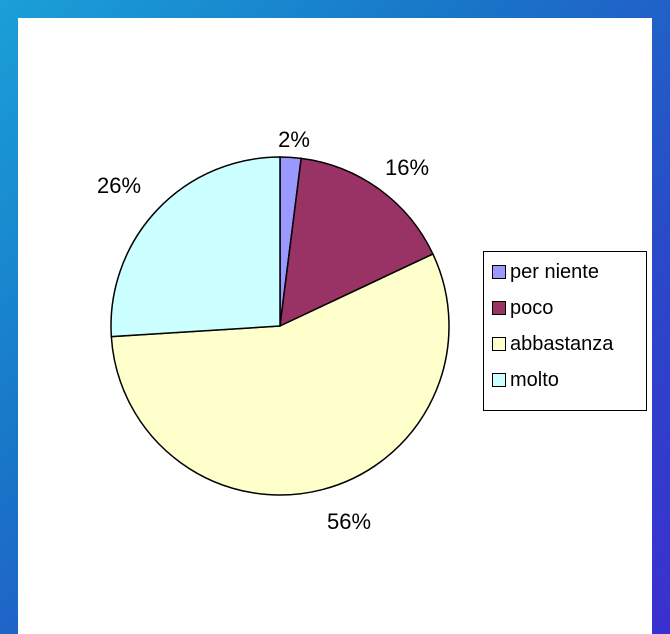 Image resolution: width=670 pixels, height=634 pixels. Describe the element at coordinates (356, 242) in the screenshot. I see `pie-slice-poco` at that location.